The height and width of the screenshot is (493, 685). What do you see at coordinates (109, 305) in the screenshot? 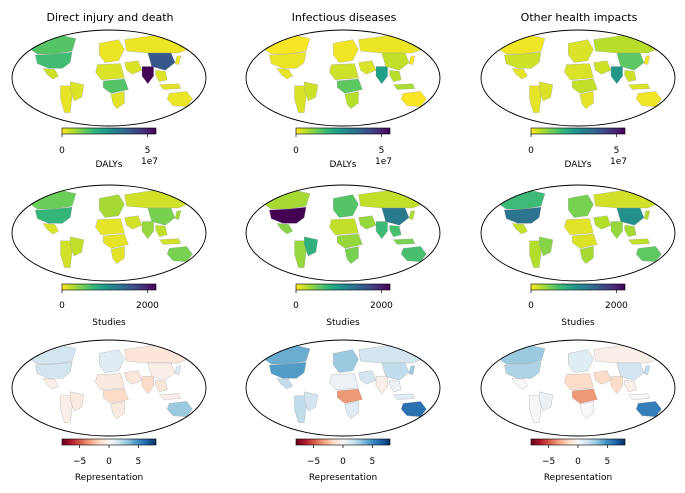
I see `colorbar: 0 2000 Studies` at bounding box center [109, 305].